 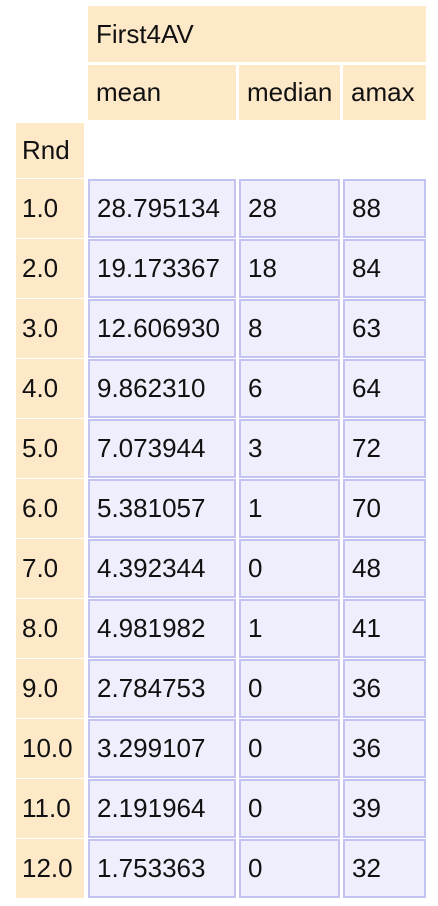 What do you see at coordinates (50, 508) in the screenshot?
I see `row-index: 6.0` at bounding box center [50, 508].